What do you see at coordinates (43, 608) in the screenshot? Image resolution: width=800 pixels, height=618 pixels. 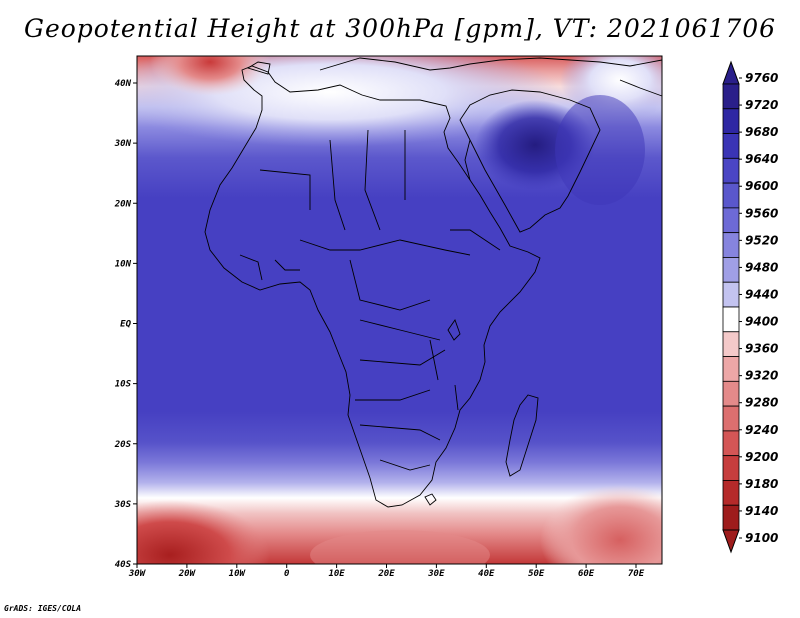 I see `credit-label: GrADS: IGES/COLA` at bounding box center [43, 608].